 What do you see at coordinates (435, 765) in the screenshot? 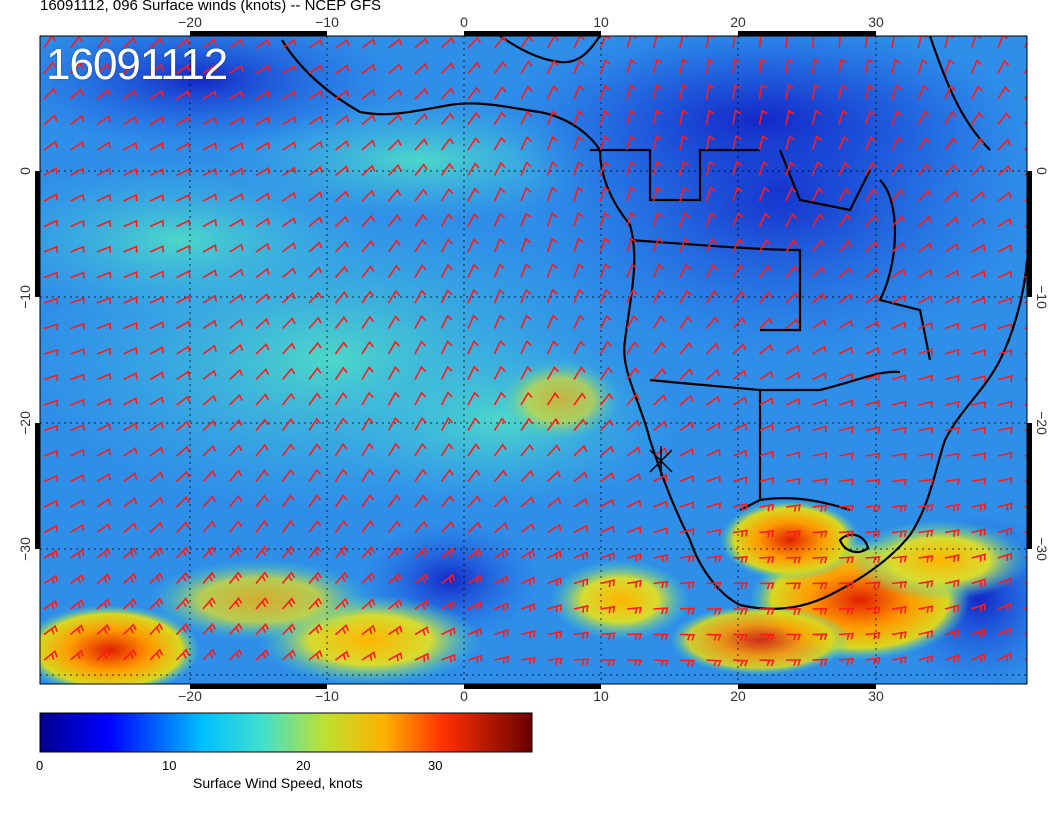
I see `colorbar-label: 30` at bounding box center [435, 765].